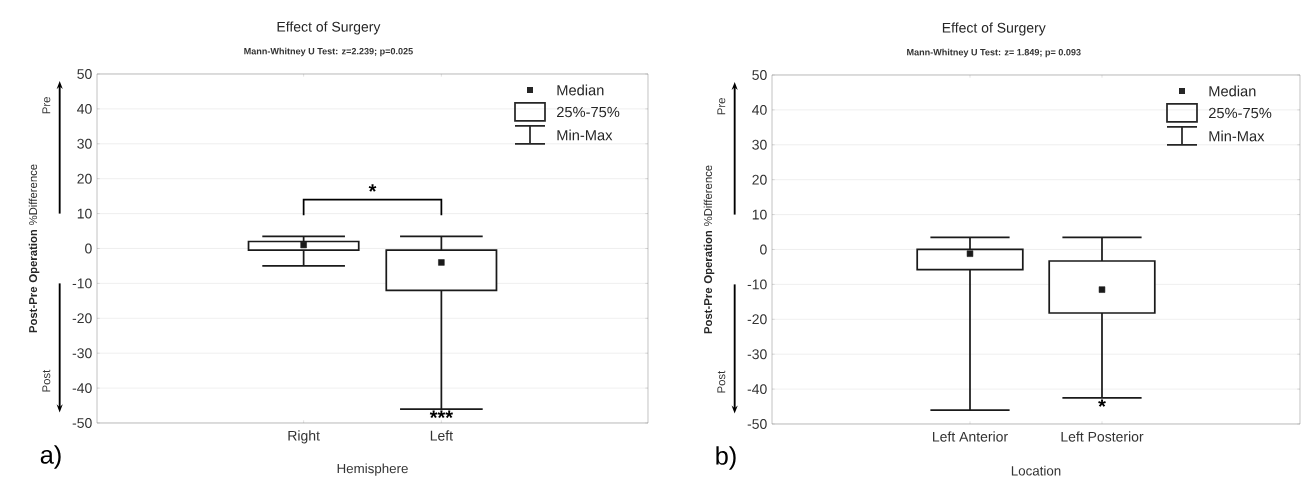 This screenshot has height=484, width=1304. Describe the element at coordinates (441, 435) in the screenshot. I see `x-tick-label: Left` at that location.